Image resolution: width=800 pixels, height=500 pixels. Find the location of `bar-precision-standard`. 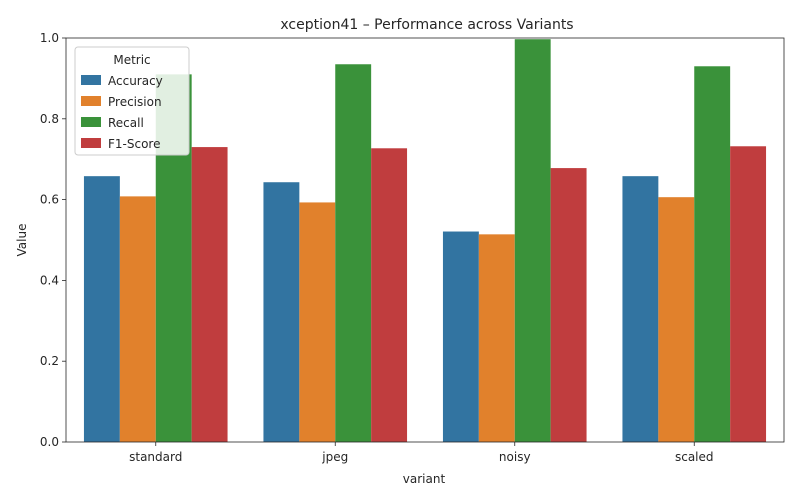

bar-precision-standard is located at coordinates (137, 319).